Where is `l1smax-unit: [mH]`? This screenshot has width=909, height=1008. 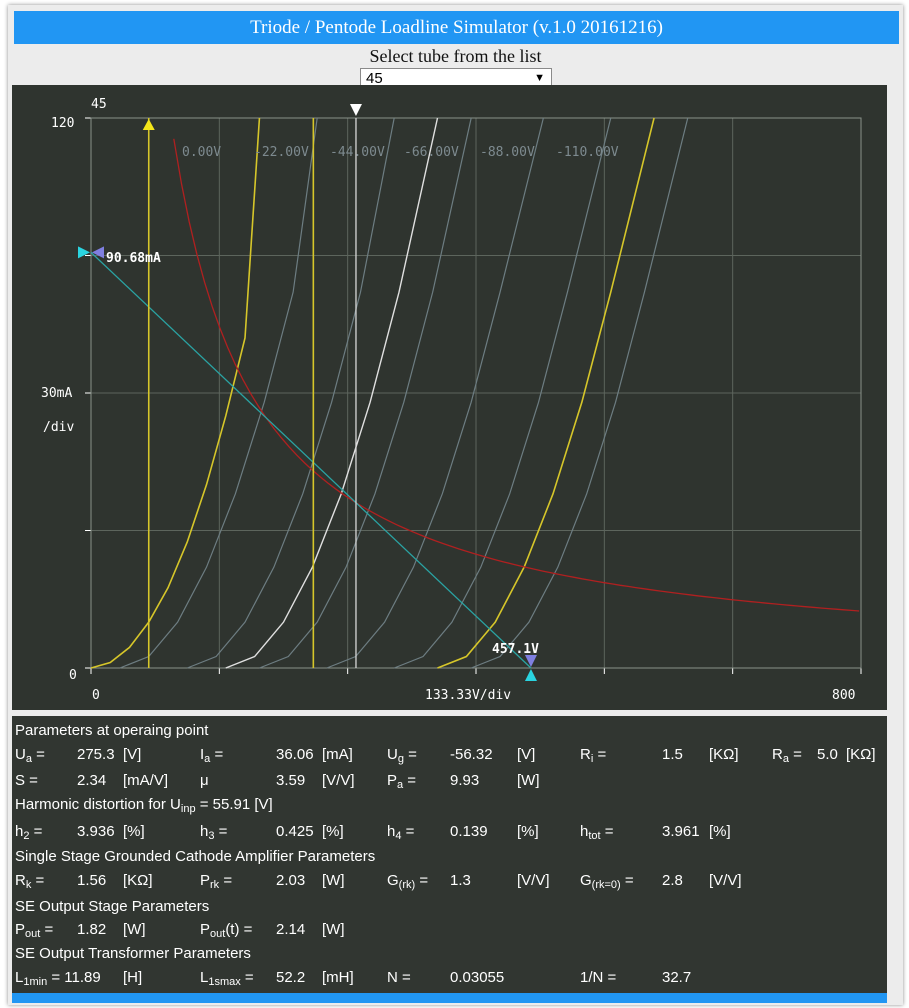
l1smax-unit: [mH] is located at coordinates (338, 977).